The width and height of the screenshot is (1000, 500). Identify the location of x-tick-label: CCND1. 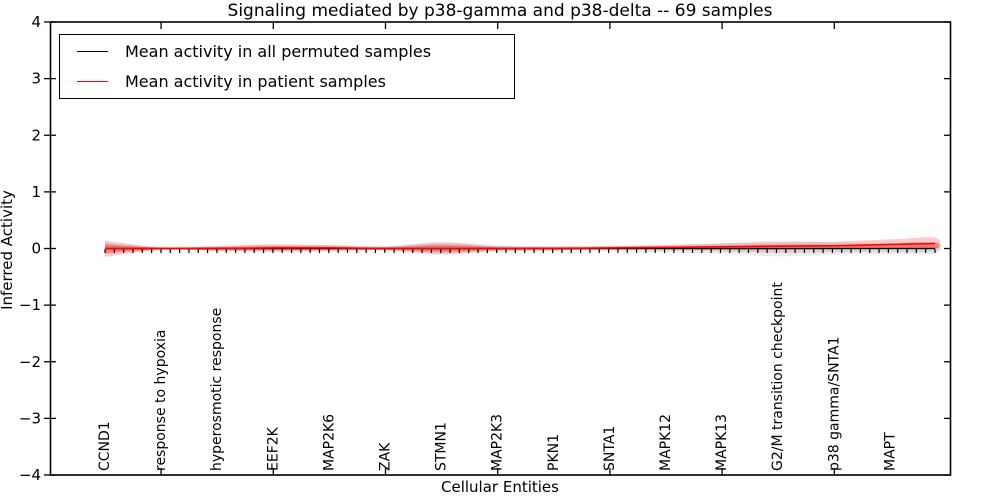
(105, 446).